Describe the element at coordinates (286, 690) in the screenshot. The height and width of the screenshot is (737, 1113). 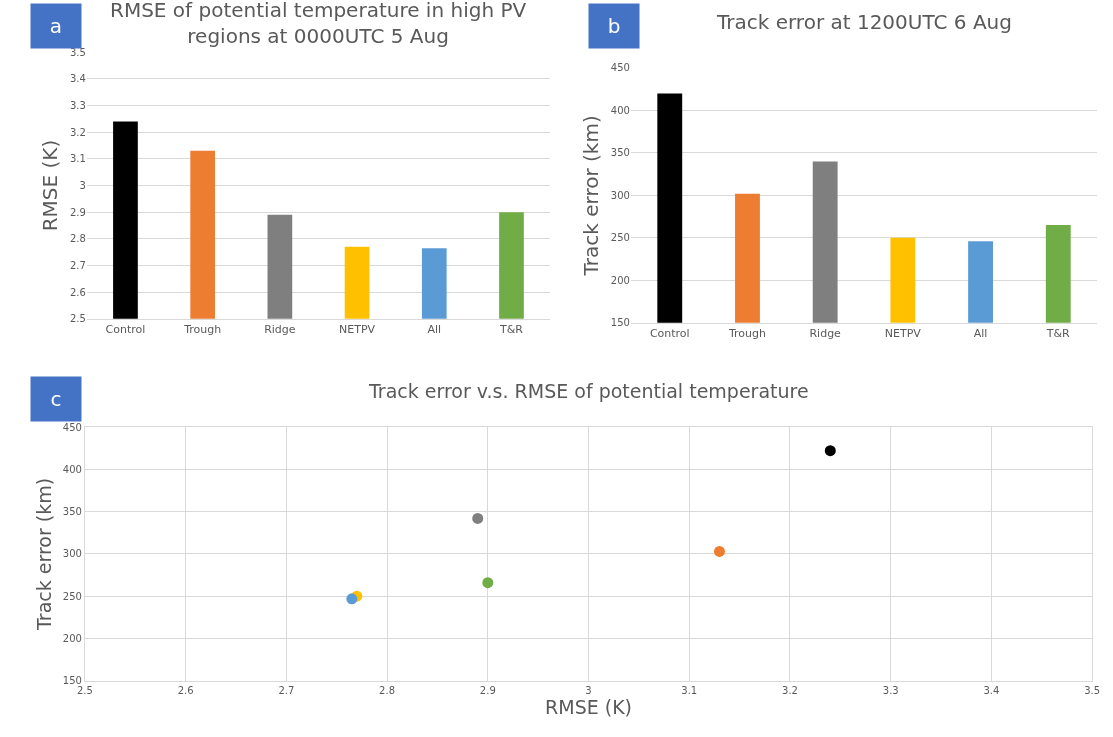
I see `x-tick-label: 2.7` at that location.